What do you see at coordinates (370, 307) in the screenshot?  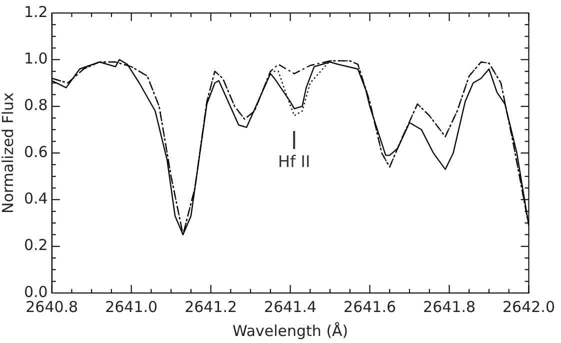 I see `x-tick-label: 2641.6` at bounding box center [370, 307].